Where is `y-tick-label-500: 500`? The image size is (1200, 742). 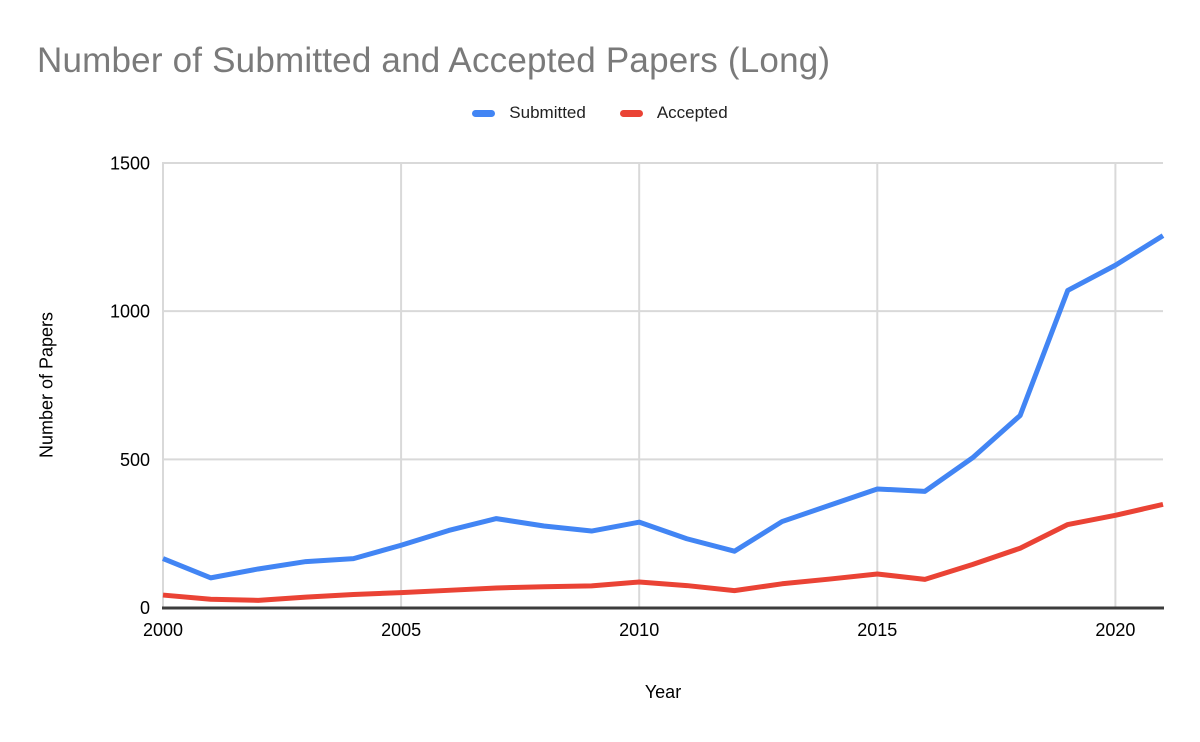
y-tick-label-500: 500 is located at coordinates (135, 460).